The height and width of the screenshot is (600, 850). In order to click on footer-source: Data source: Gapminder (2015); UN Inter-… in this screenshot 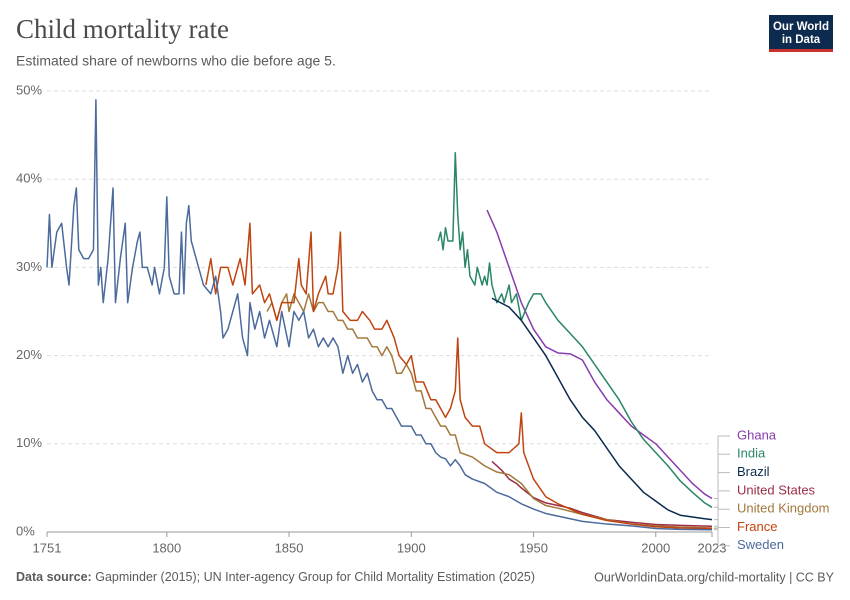, I will do `click(275, 577)`.